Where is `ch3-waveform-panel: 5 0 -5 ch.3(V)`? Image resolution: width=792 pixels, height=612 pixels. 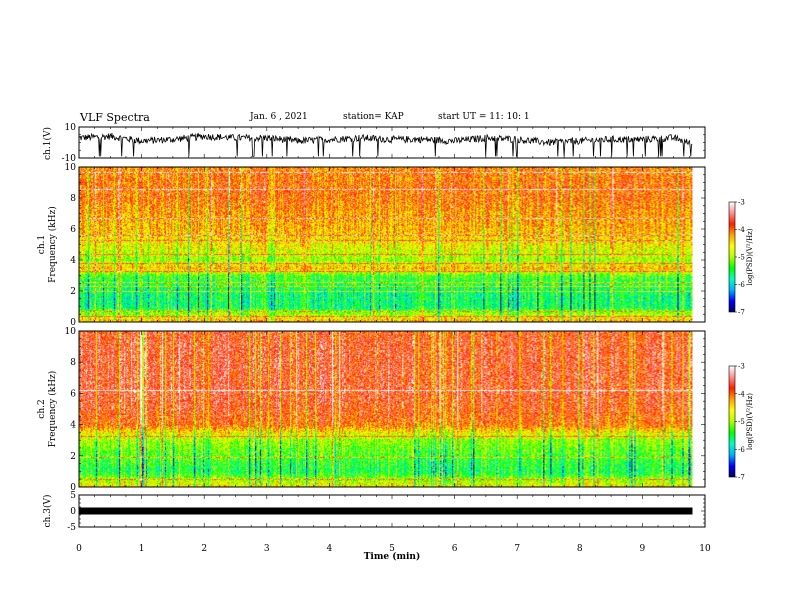
ch3-waveform-panel: 5 0 -5 ch.3(V) is located at coordinates (374, 512).